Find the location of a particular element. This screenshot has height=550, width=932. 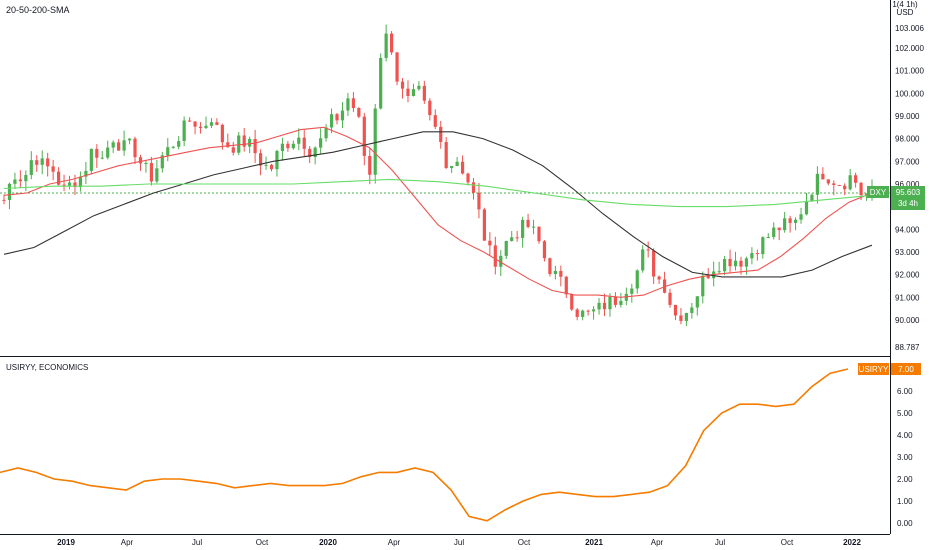

cpi-tick-label: 3.00 is located at coordinates (905, 457).